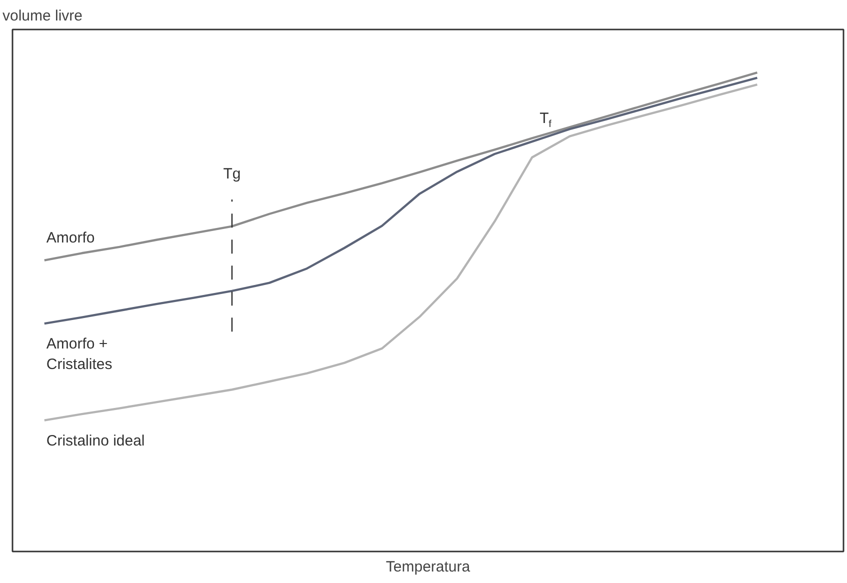 The width and height of the screenshot is (847, 583). Describe the element at coordinates (42, 16) in the screenshot. I see `y-axis-title: volume livre` at that location.